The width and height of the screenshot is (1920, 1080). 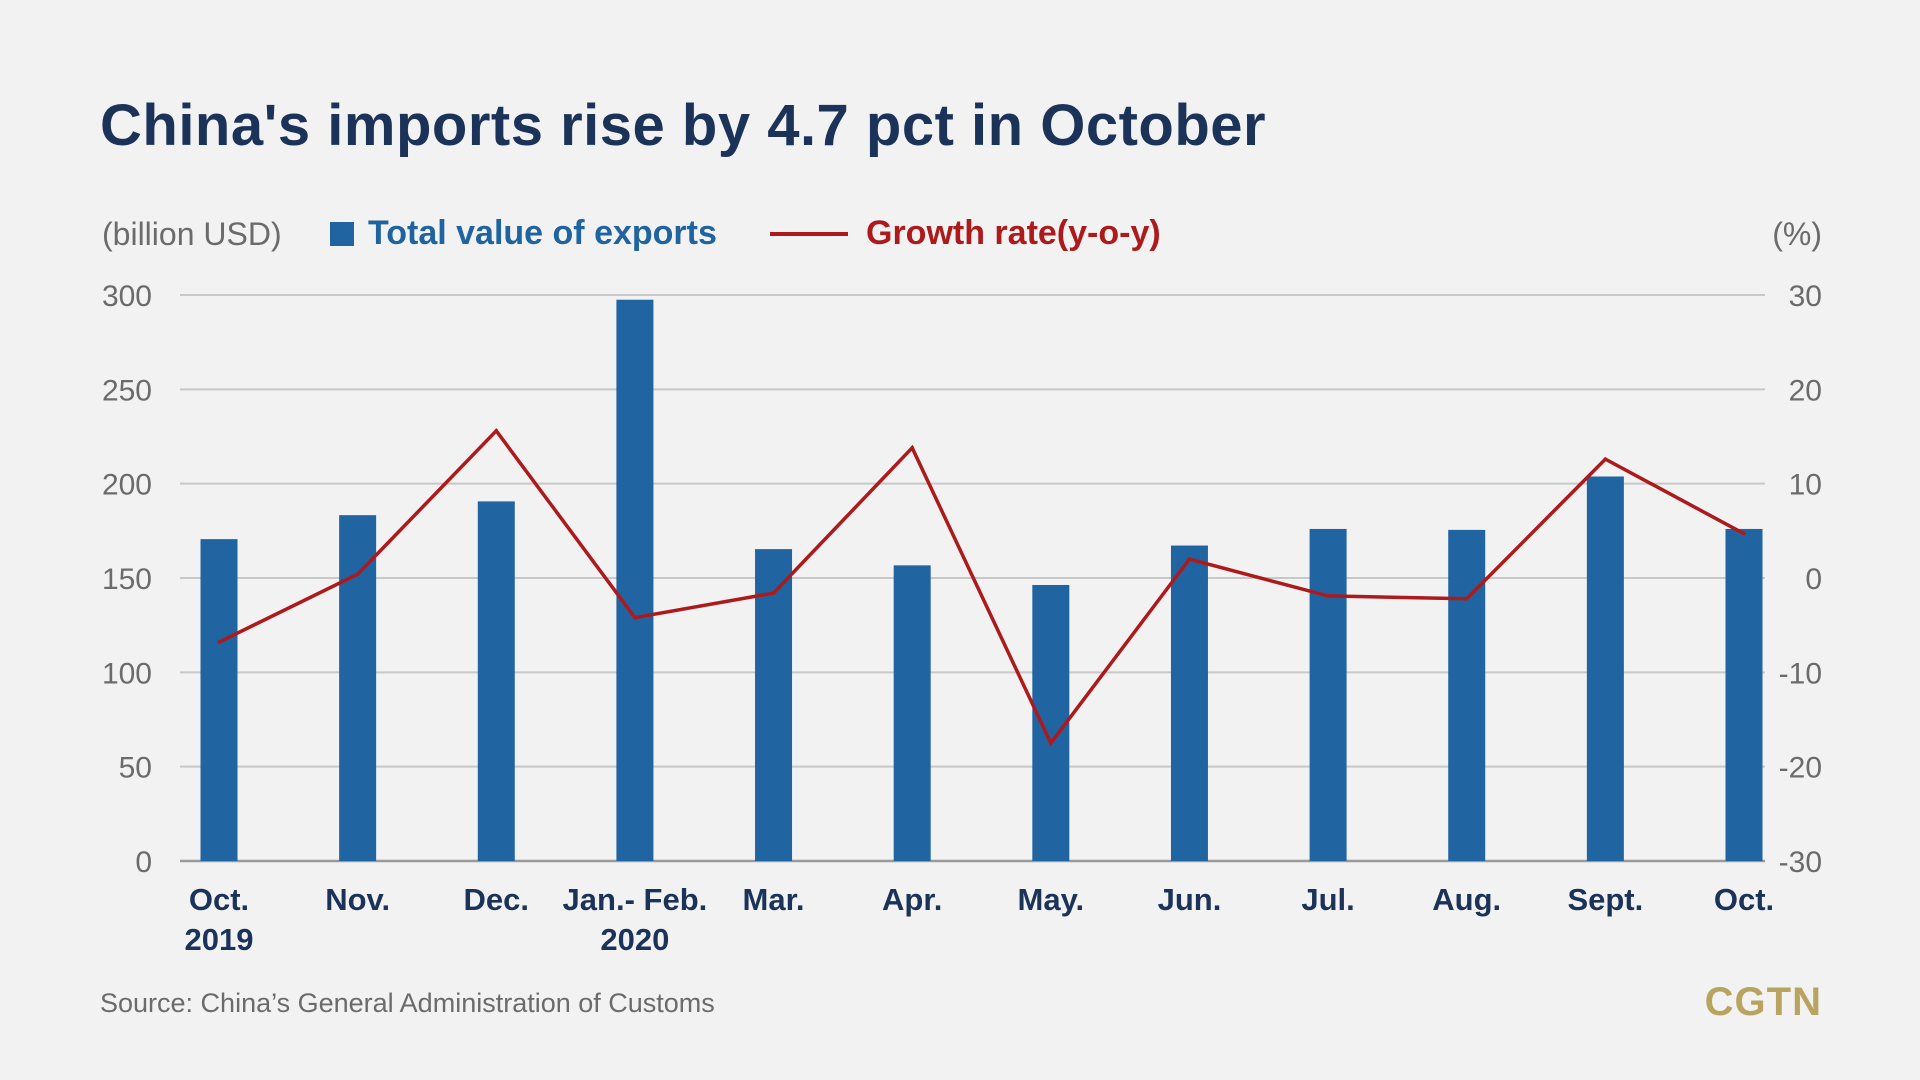 I want to click on legend-item-exports: Total value of exports, so click(x=523, y=233).